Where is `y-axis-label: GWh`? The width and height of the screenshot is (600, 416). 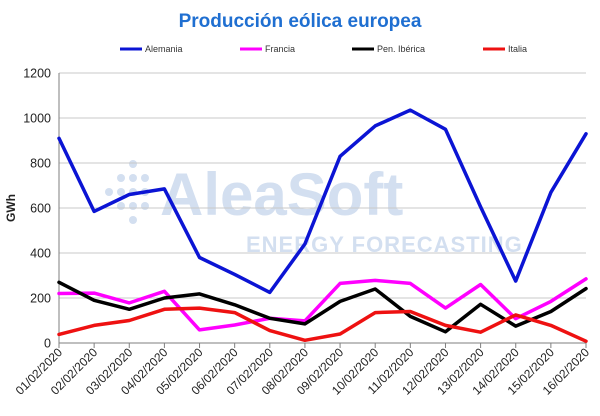 y-axis-label: GWh is located at coordinates (11, 208).